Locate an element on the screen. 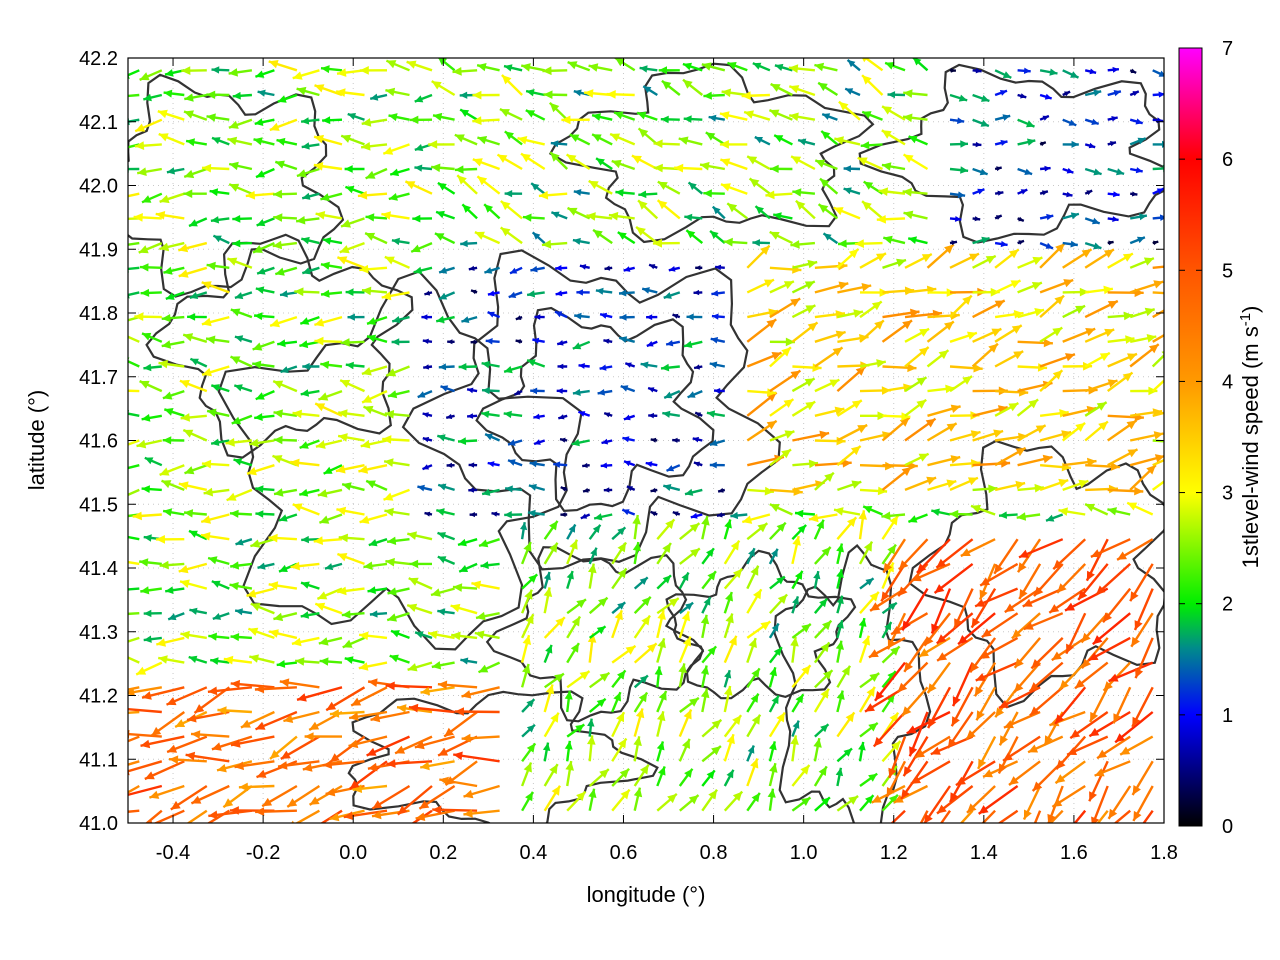 The height and width of the screenshot is (960, 1280). contour-line is located at coordinates (595, 409).